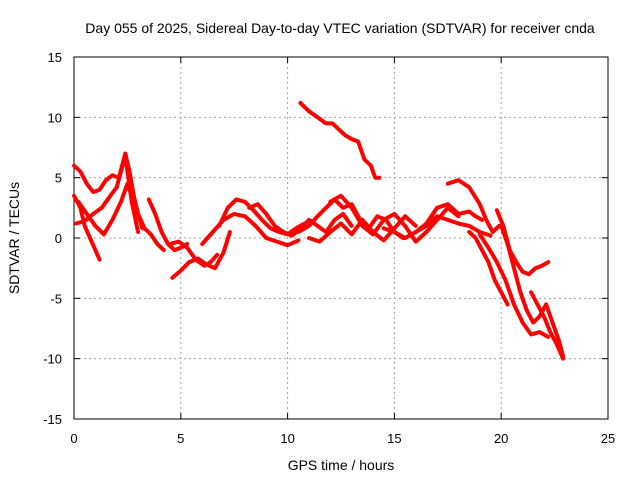 The image size is (640, 480). What do you see at coordinates (52, 419) in the screenshot?
I see `y-tick-label: -15` at bounding box center [52, 419].